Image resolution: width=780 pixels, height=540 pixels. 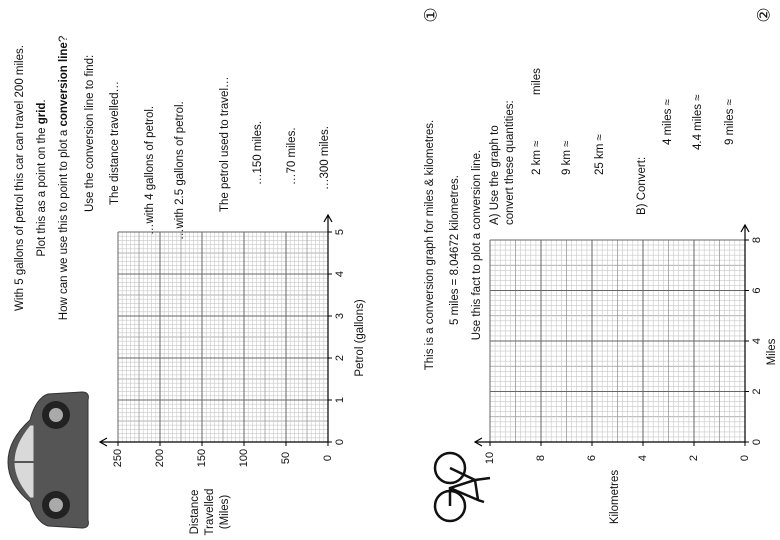 What do you see at coordinates (643, 458) in the screenshot?
I see `y-tick-label: 4` at bounding box center [643, 458].